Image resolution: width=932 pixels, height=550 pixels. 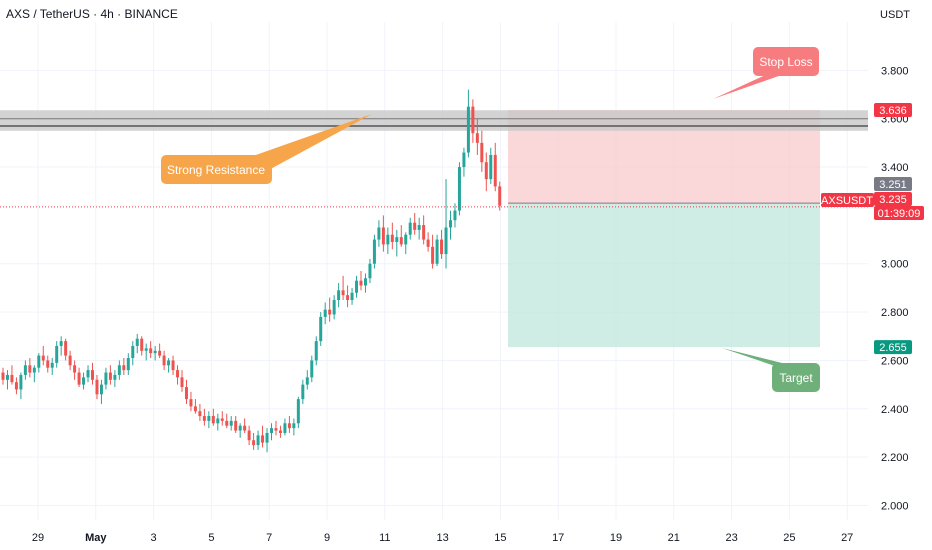 I want to click on countdown-badge, so click(x=899, y=213).